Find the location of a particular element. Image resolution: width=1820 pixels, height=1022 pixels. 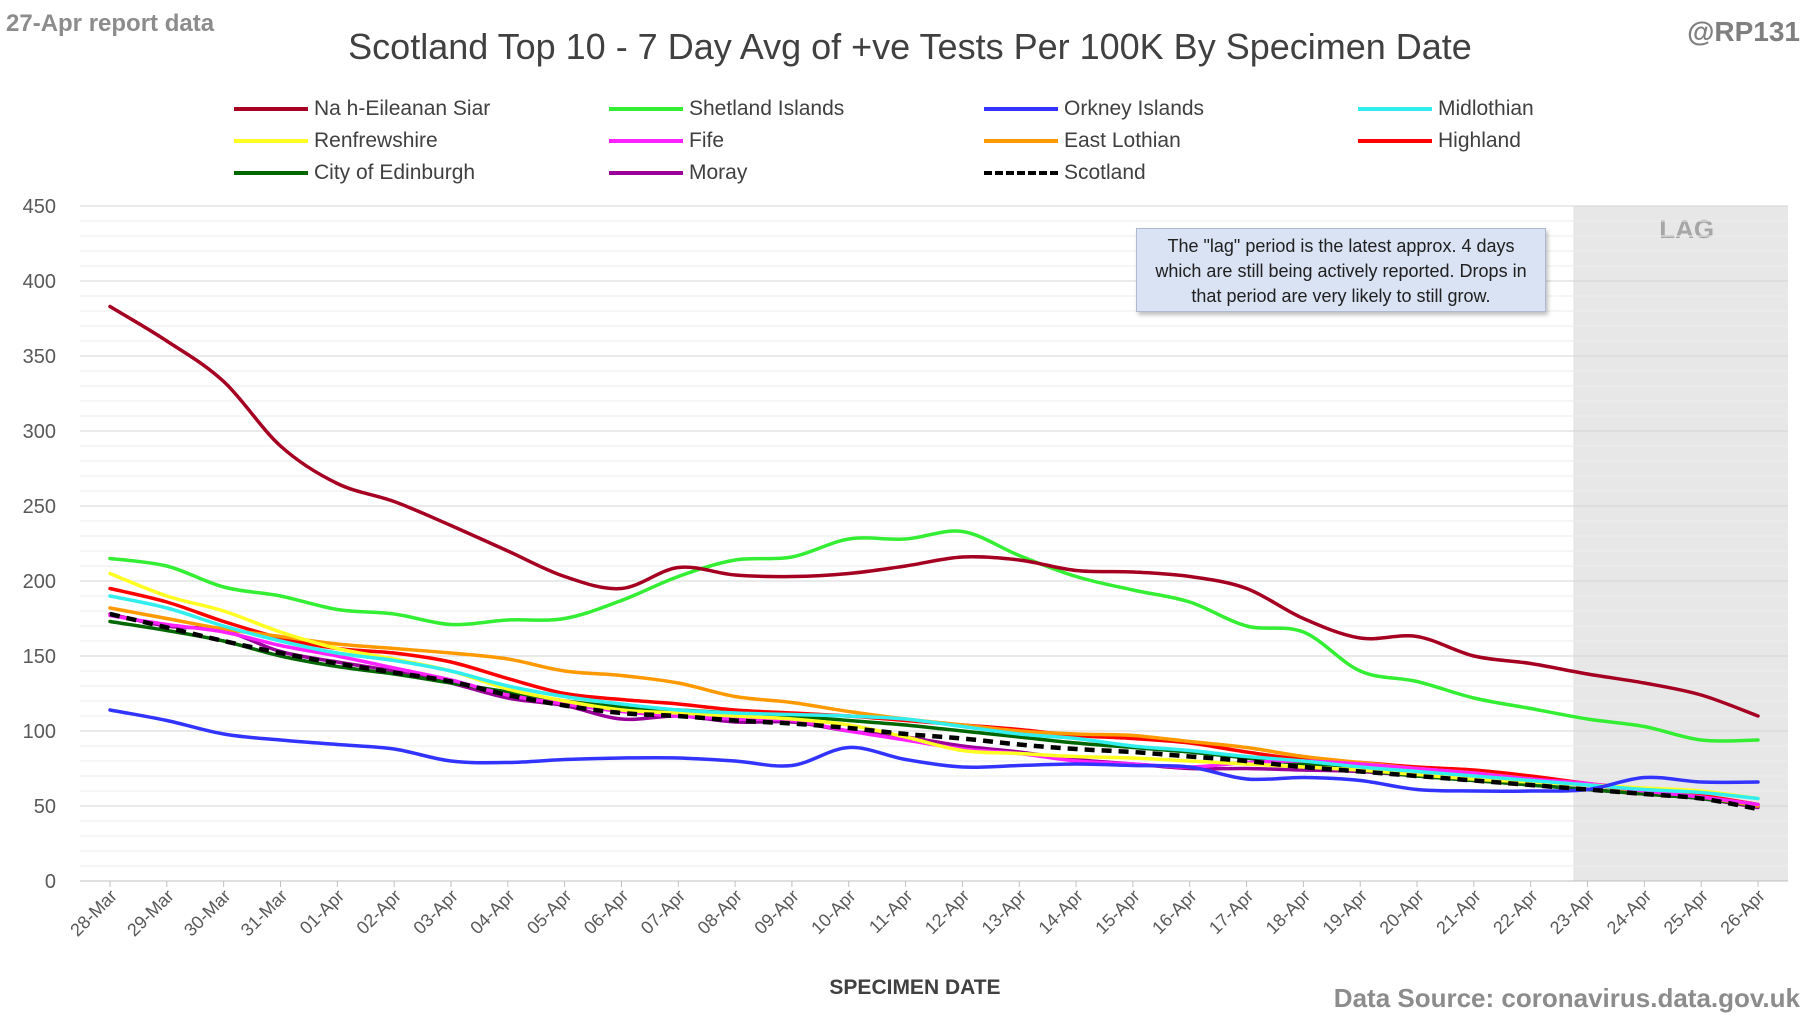

legend-item: City of Edinburgh is located at coordinates (354, 173).